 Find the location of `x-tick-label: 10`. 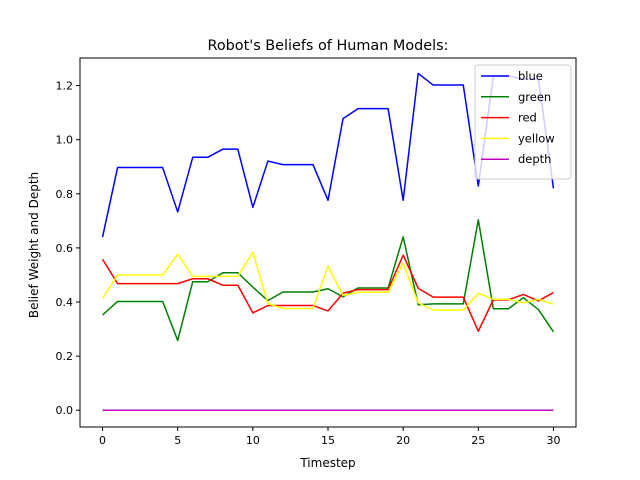

x-tick-label: 10 is located at coordinates (253, 440).